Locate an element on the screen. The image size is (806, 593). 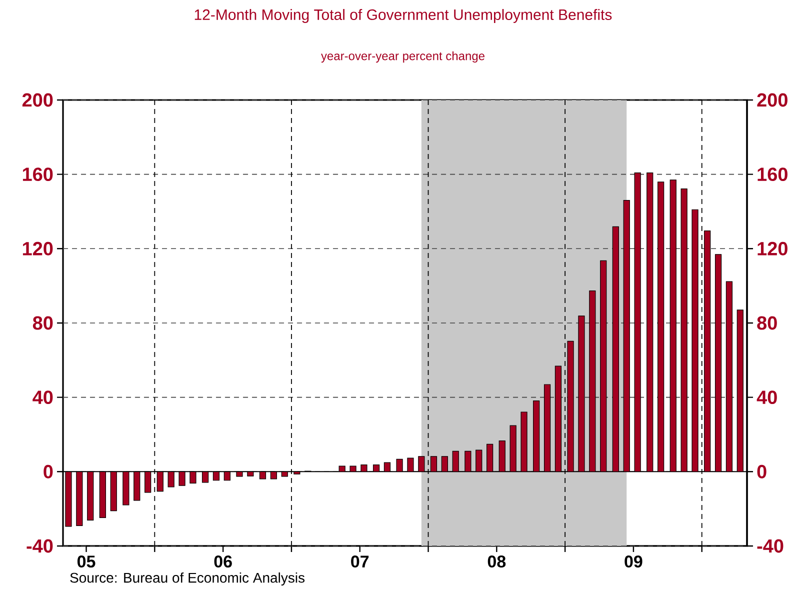
chart-subtitle: year-over-year percent change is located at coordinates (402, 57).